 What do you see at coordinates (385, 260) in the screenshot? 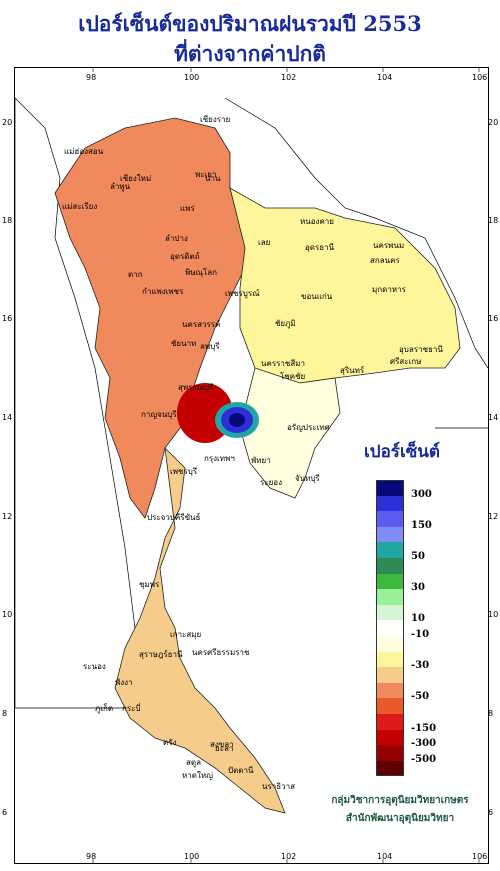
I see `place-label: สกลนคร` at bounding box center [385, 260].